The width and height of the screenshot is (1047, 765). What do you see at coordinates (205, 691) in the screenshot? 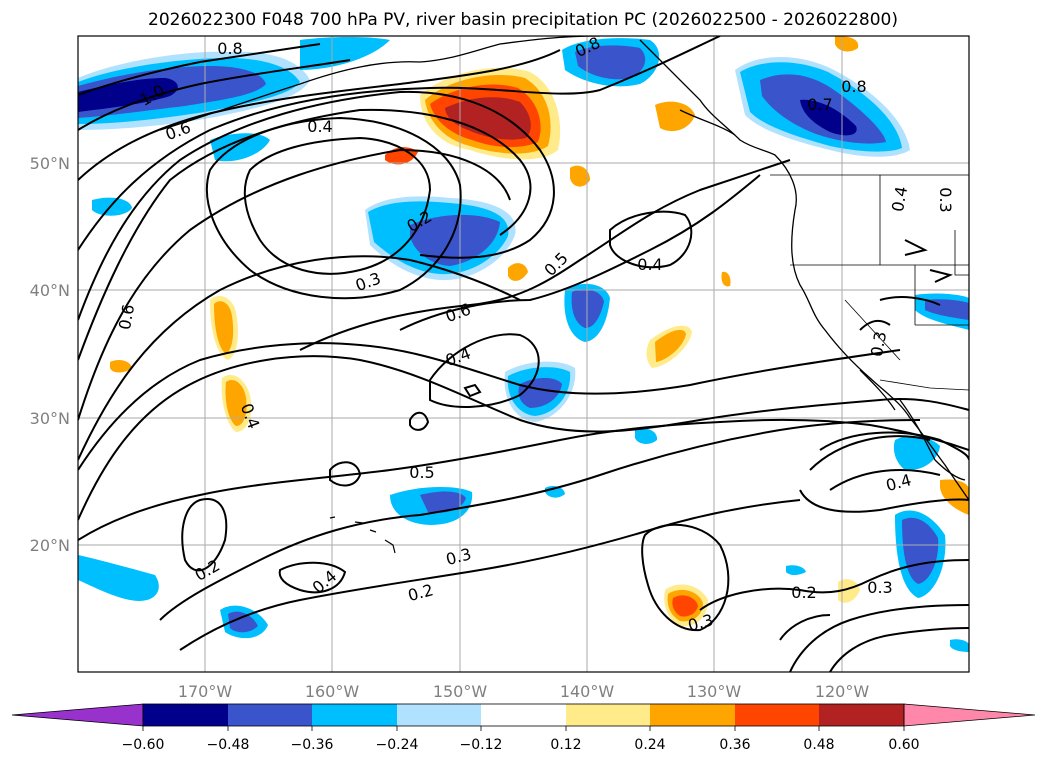
I see `lon-label: 170°W` at bounding box center [205, 691].